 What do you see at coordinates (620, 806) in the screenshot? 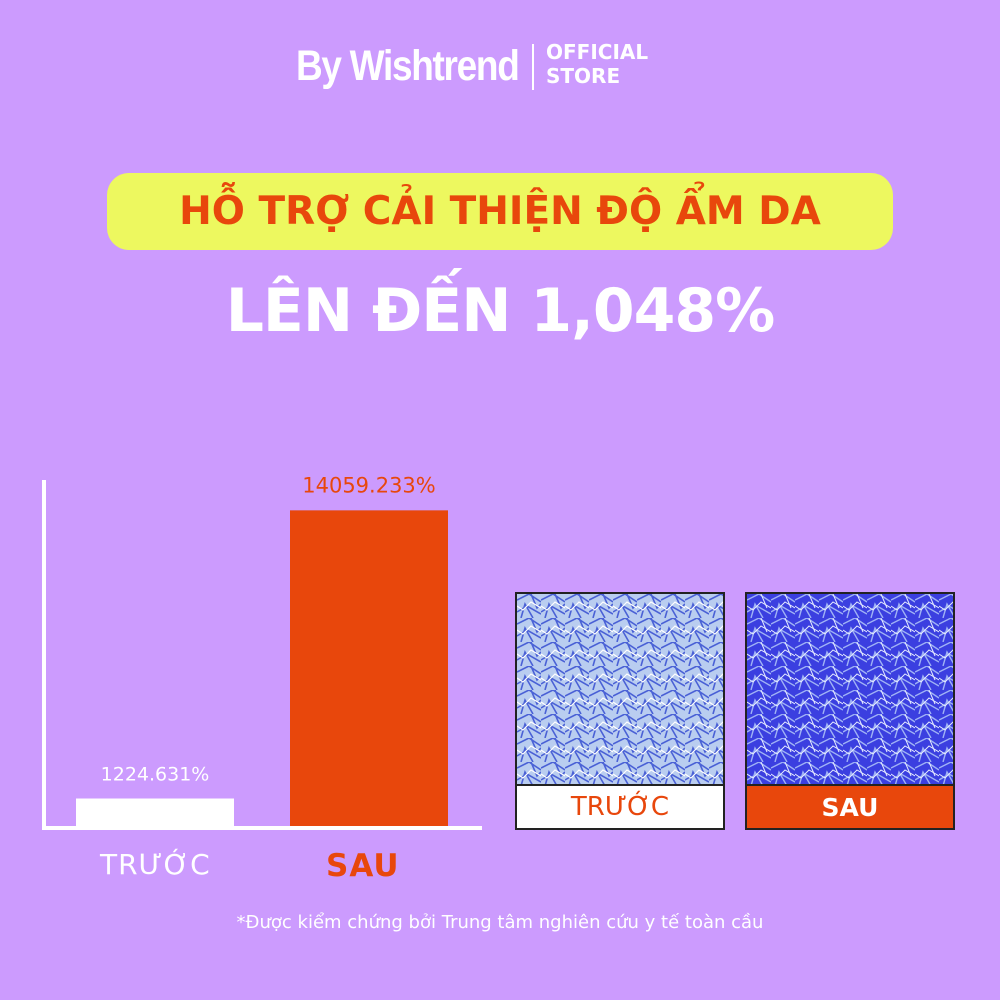
I see `before-photo-caption: TRƯỚC` at bounding box center [620, 806].